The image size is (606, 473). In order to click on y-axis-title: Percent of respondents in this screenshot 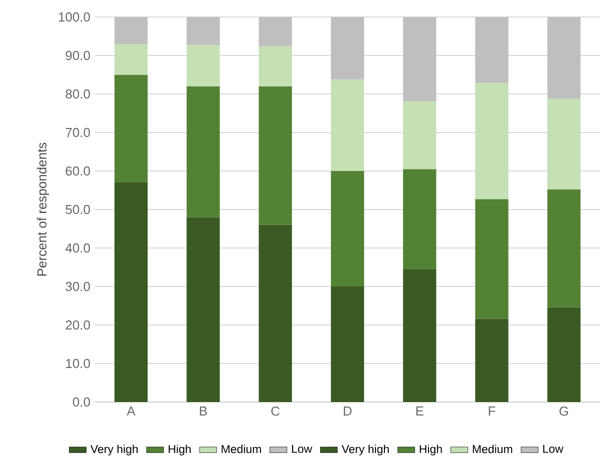, I will do `click(43, 209)`.